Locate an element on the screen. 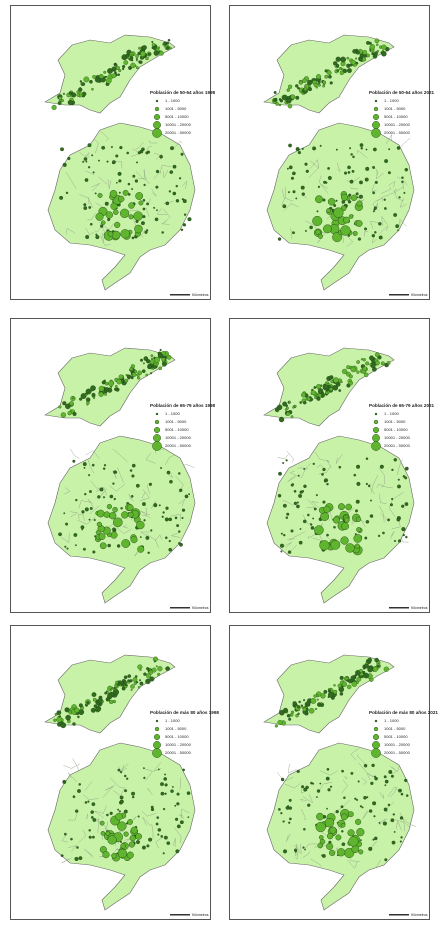 Image resolution: width=439 pixels, height=933 pixels. legend-title: Población de 65-79 años 2021 is located at coordinates (402, 405).